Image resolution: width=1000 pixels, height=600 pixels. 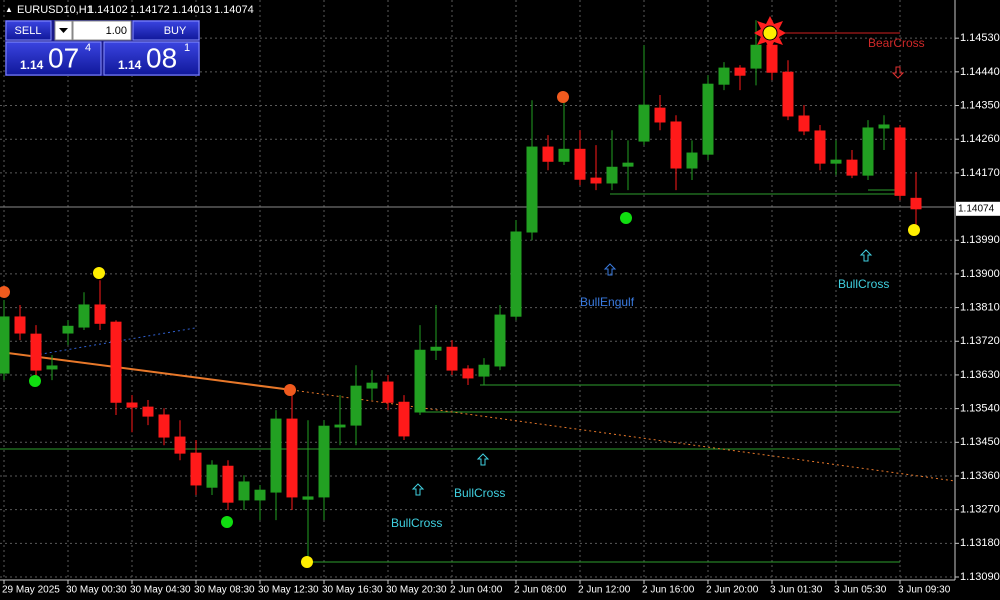 I want to click on sell-price-point: 4, so click(x=88, y=48).